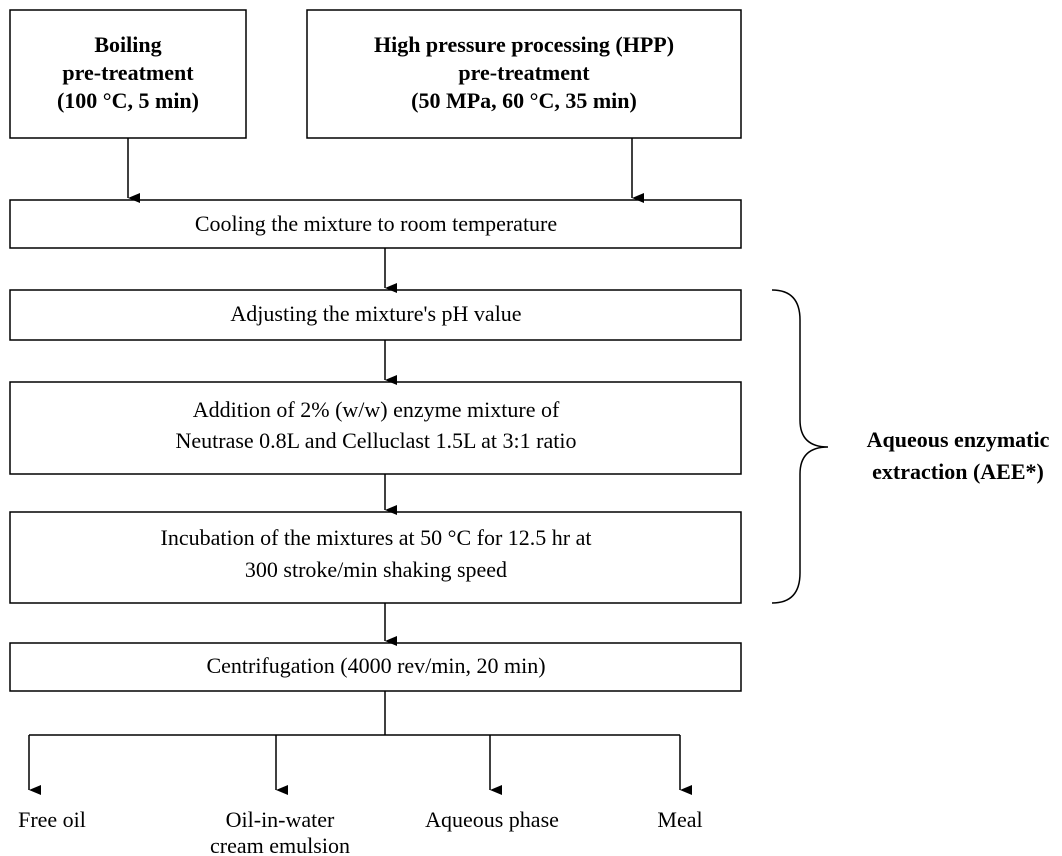  I want to click on node-text: Adjusting the mixture's pH value, so click(375, 313).